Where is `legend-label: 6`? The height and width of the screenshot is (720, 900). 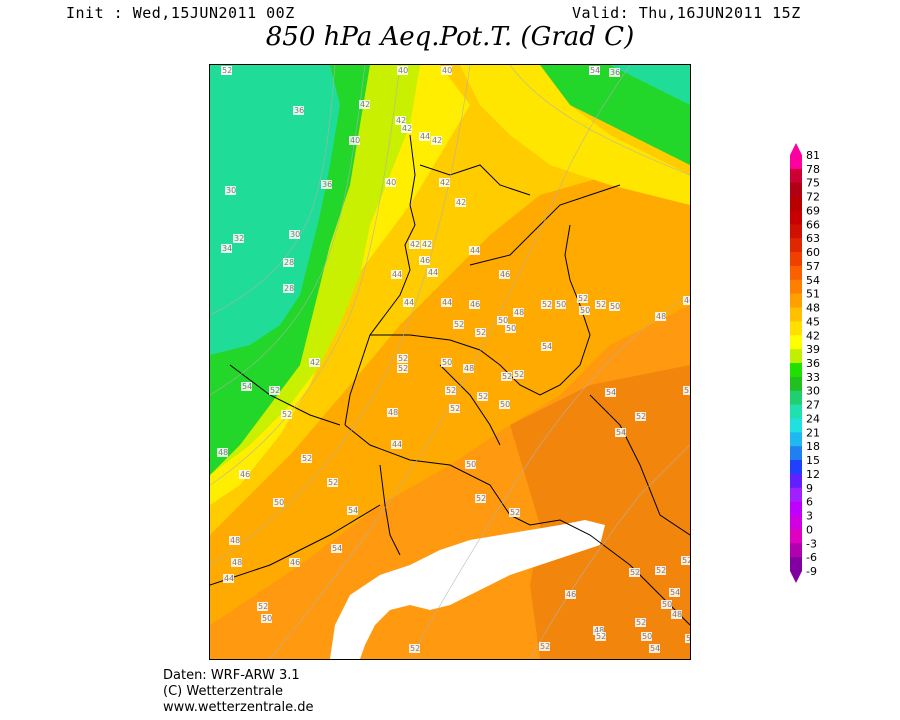
legend-label: 6 is located at coordinates (809, 502).